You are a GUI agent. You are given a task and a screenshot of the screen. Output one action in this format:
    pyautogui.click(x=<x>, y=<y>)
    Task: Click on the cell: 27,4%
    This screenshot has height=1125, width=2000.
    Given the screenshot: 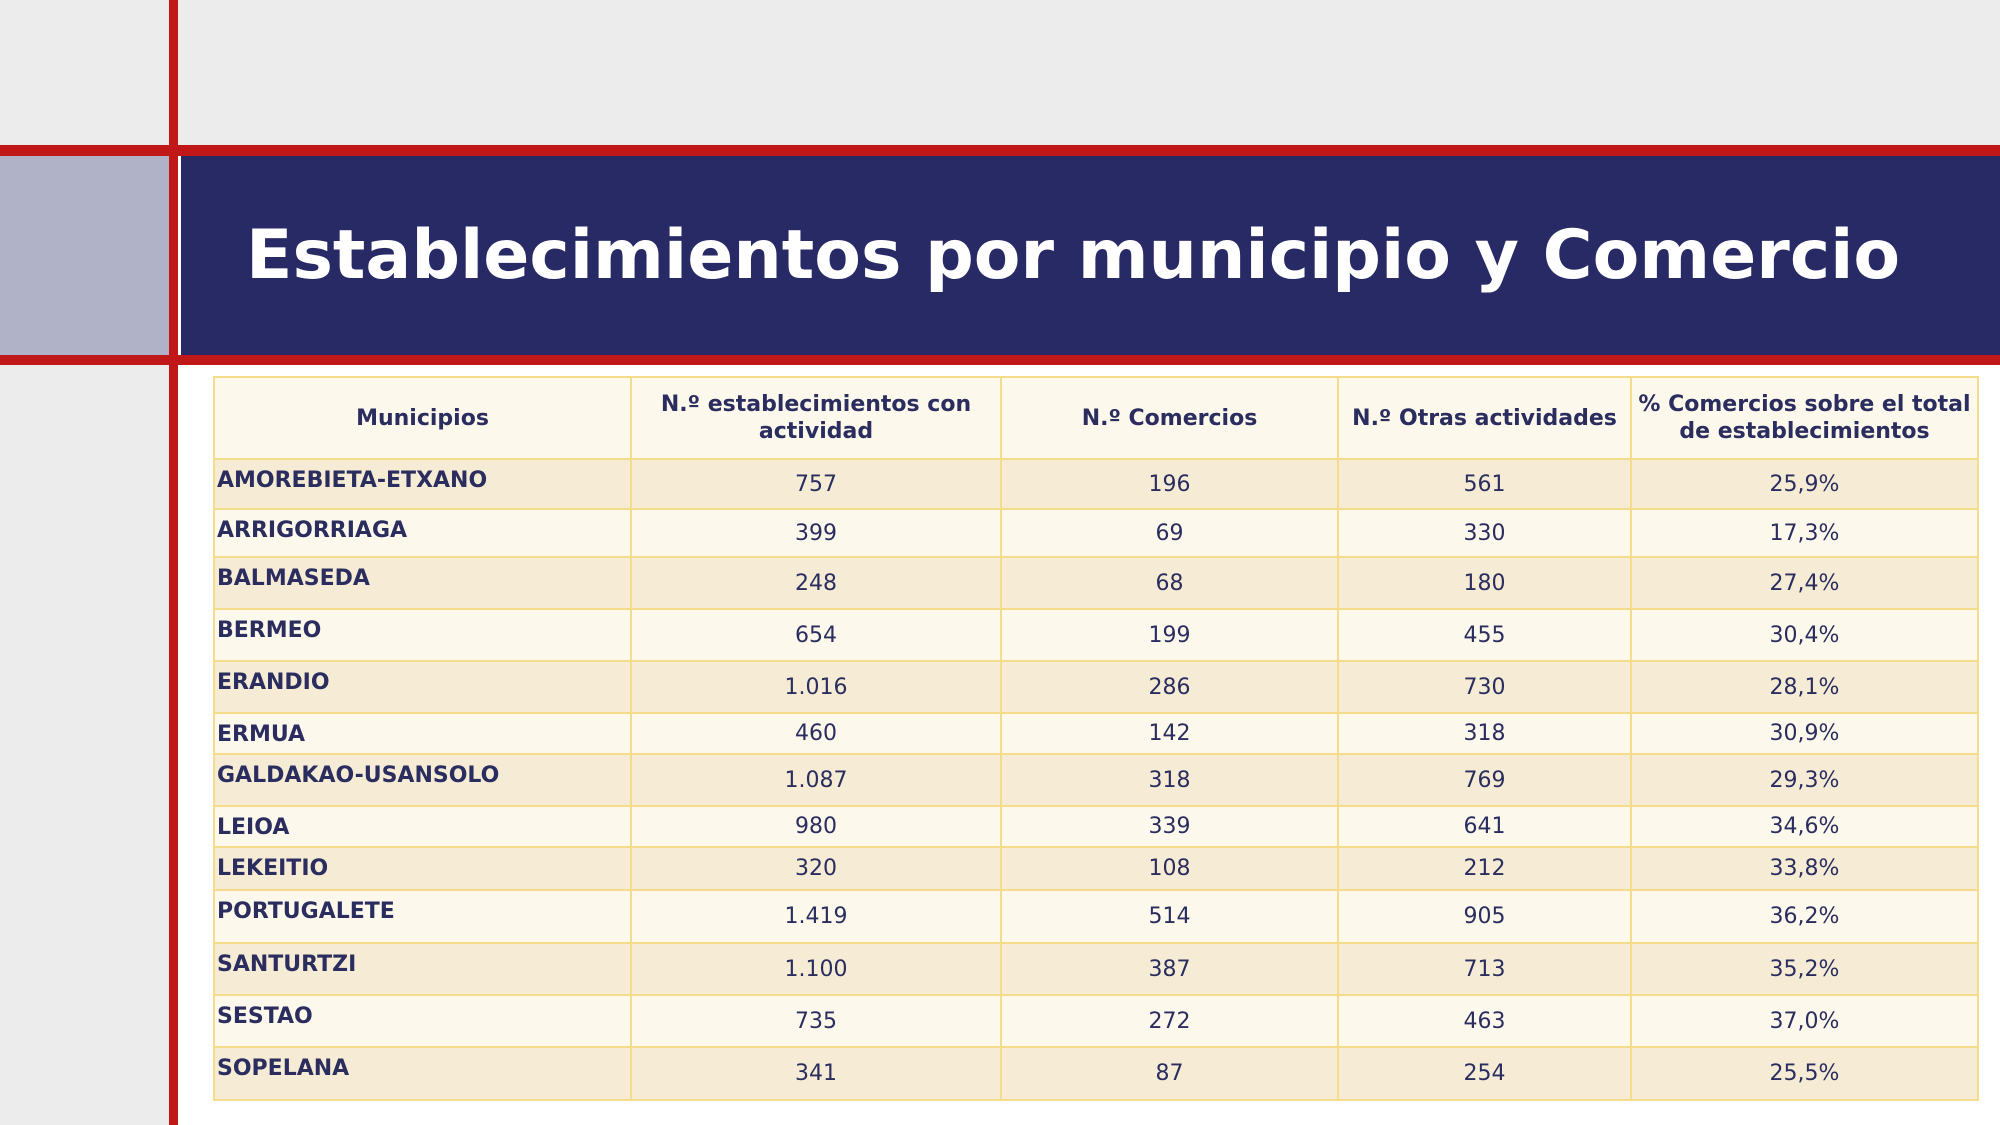 What is the action you would take?
    pyautogui.click(x=1804, y=583)
    